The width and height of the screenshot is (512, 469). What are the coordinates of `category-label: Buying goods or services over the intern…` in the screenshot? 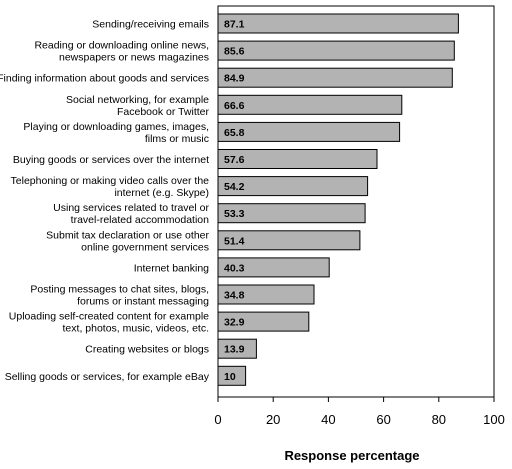 It's located at (111, 160).